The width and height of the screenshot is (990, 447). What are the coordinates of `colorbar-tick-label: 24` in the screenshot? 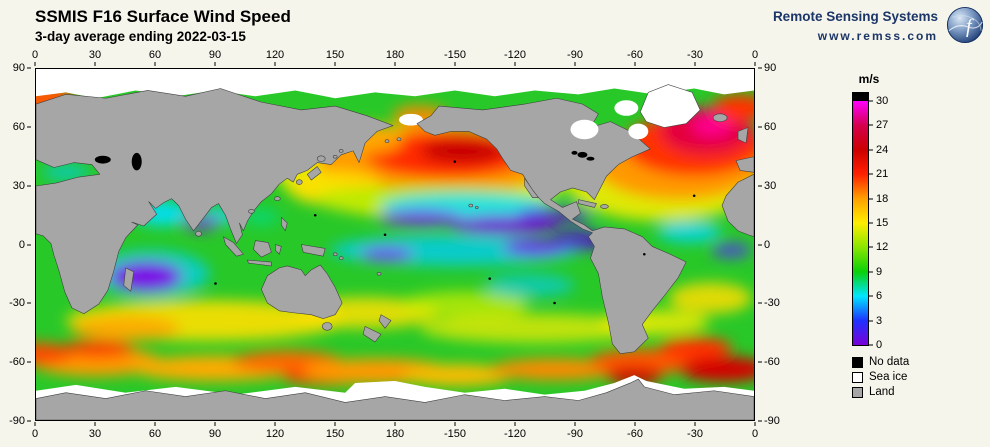 It's located at (882, 149).